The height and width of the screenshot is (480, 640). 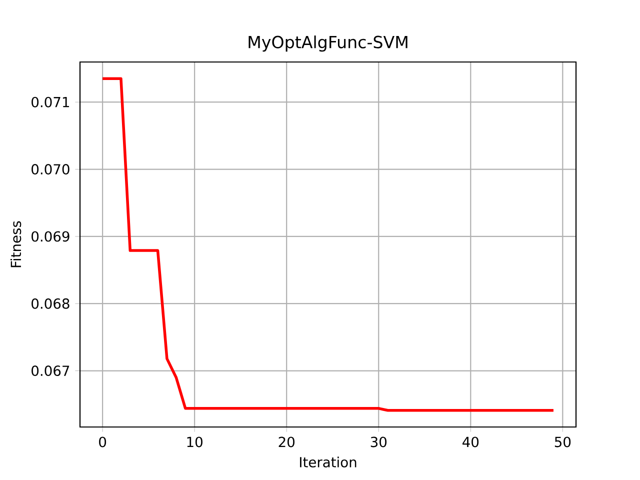 What do you see at coordinates (51, 236) in the screenshot?
I see `y-tick-label: 0.069` at bounding box center [51, 236].